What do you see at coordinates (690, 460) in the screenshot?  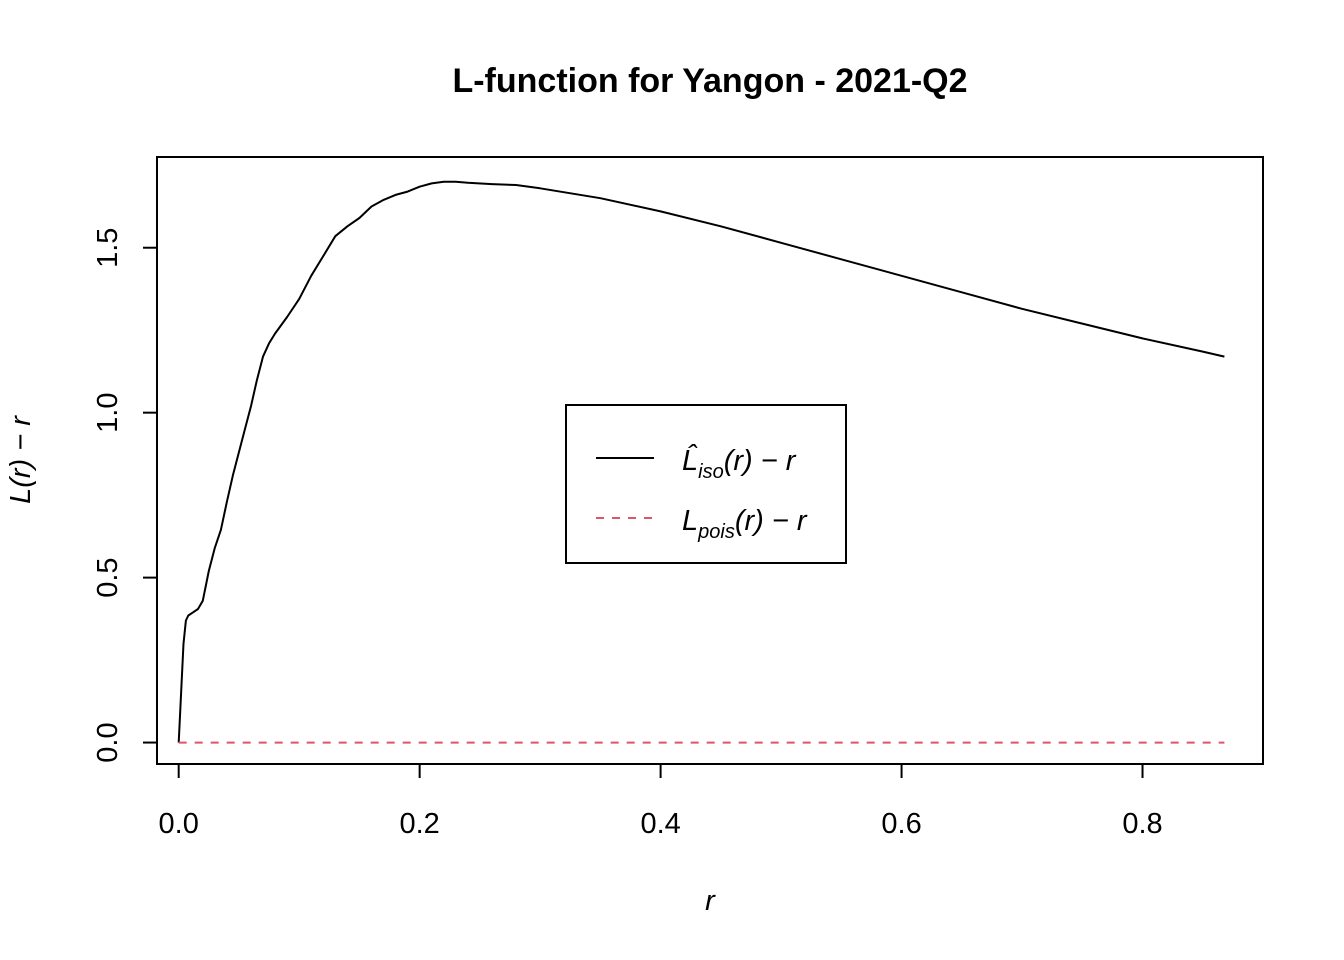 I see `legend-entry-main: L̂` at bounding box center [690, 460].